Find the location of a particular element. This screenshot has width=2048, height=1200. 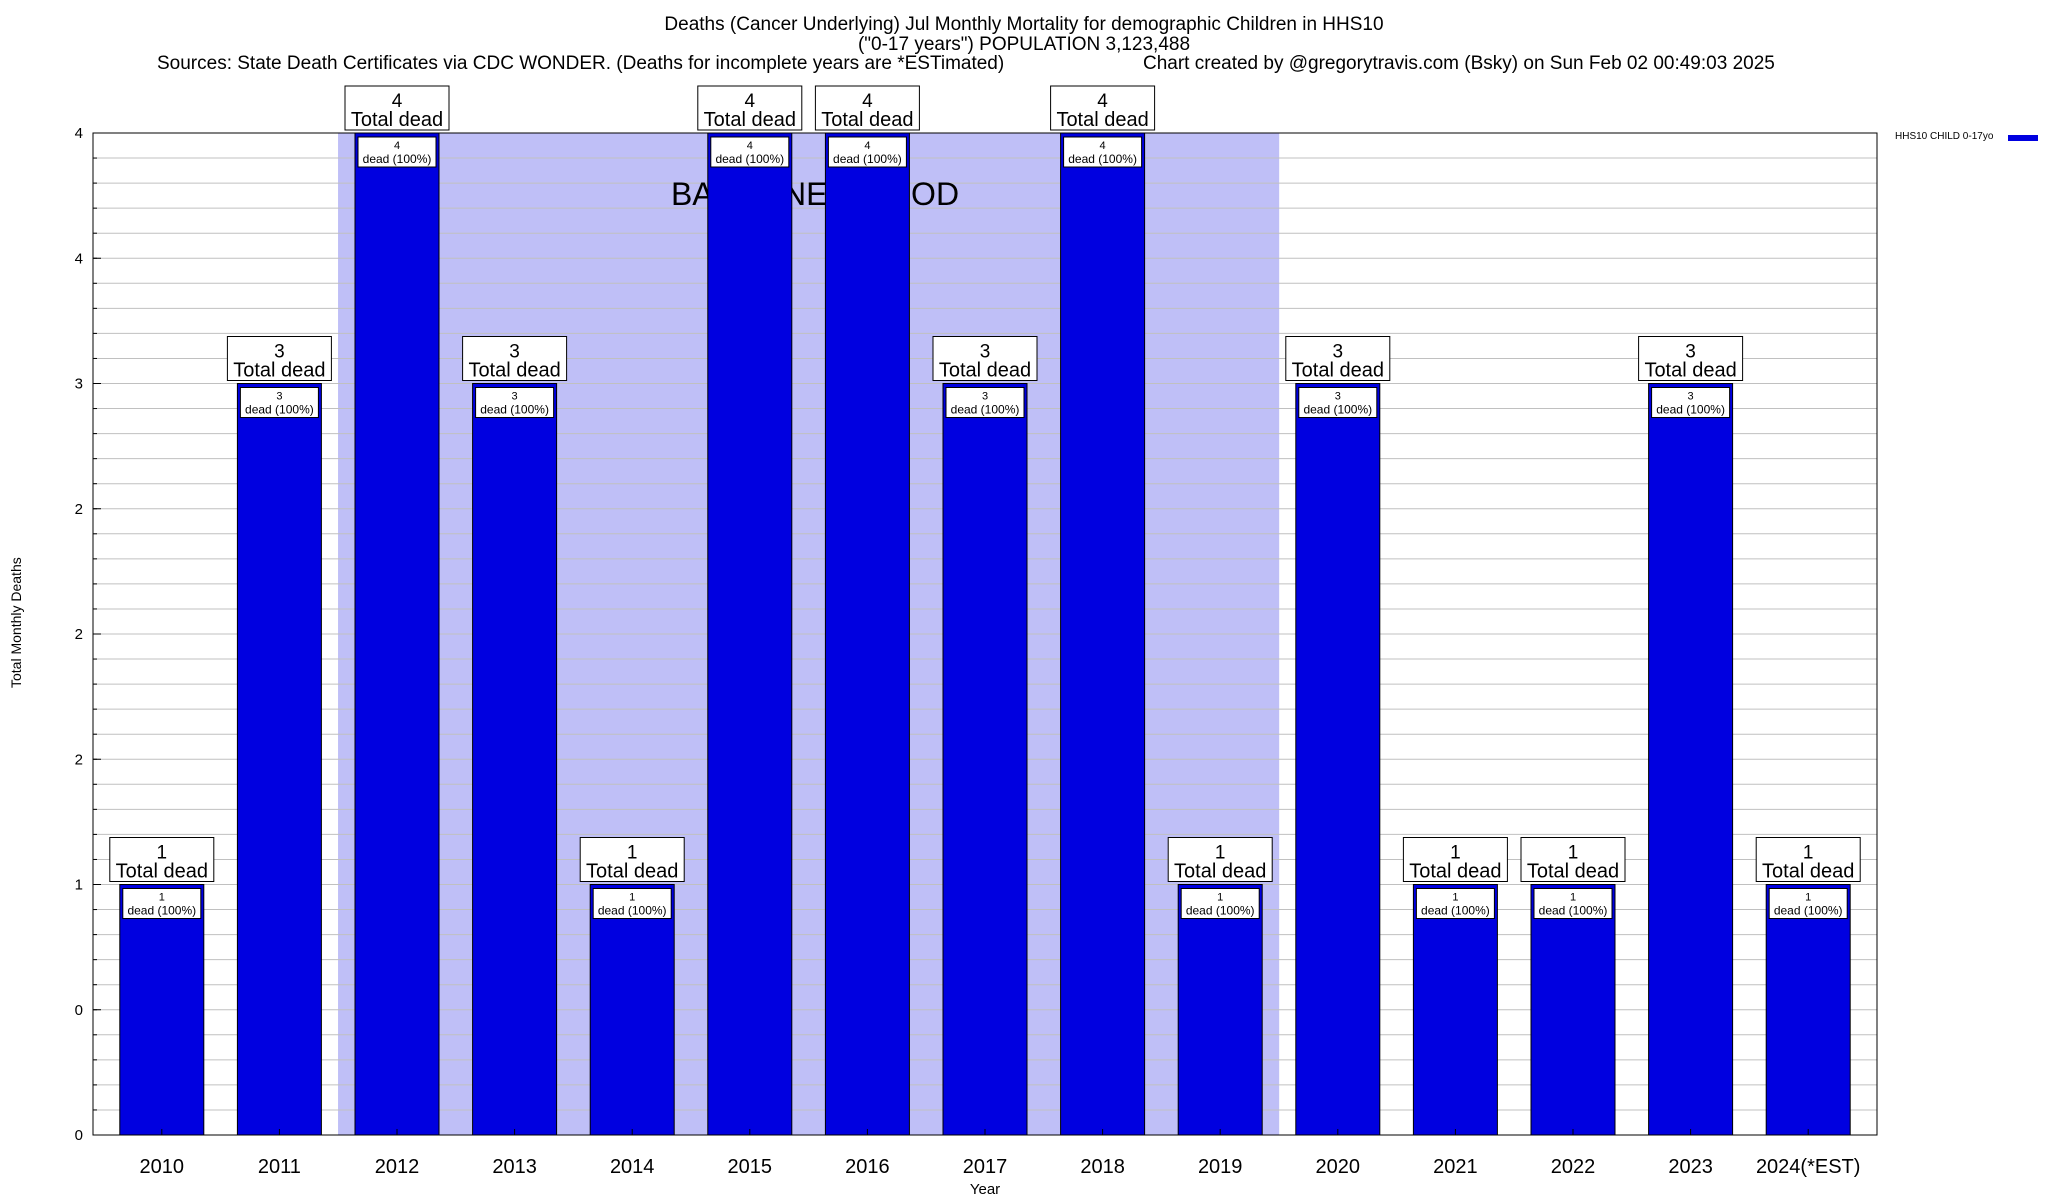

legend-label: HHS10 CHILD 0-17yo is located at coordinates (1944, 136).